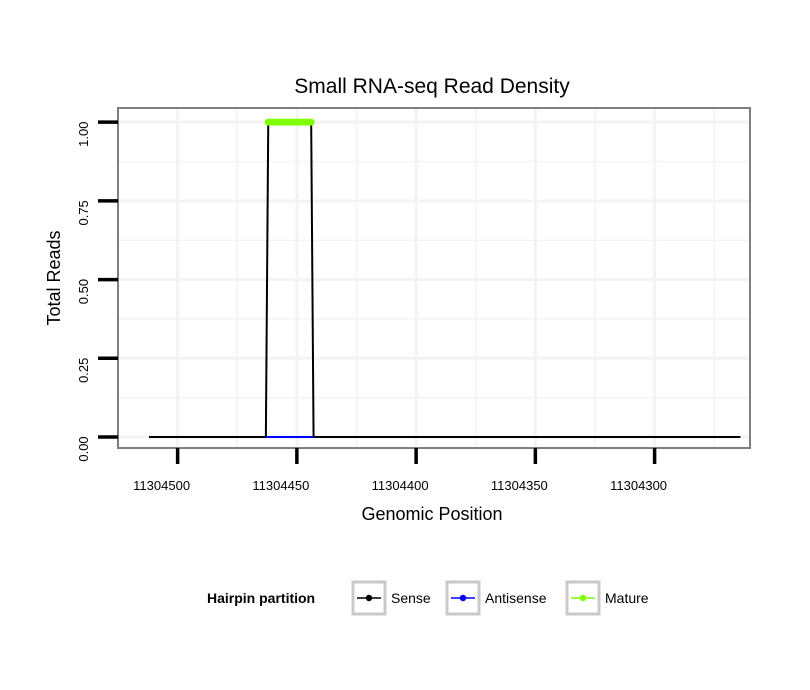 Image resolution: width=810 pixels, height=690 pixels. Describe the element at coordinates (83, 291) in the screenshot. I see `y-tick-label: 0.50` at that location.